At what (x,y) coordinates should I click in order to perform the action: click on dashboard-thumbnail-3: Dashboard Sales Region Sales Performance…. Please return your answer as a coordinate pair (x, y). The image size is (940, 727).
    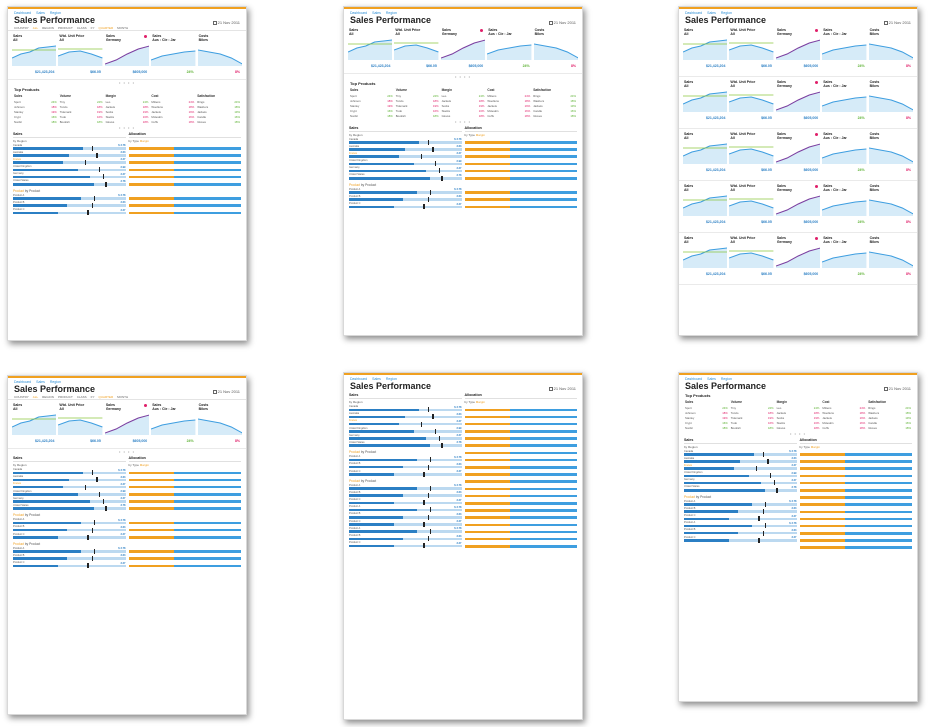
    Looking at the image, I should click on (798, 171).